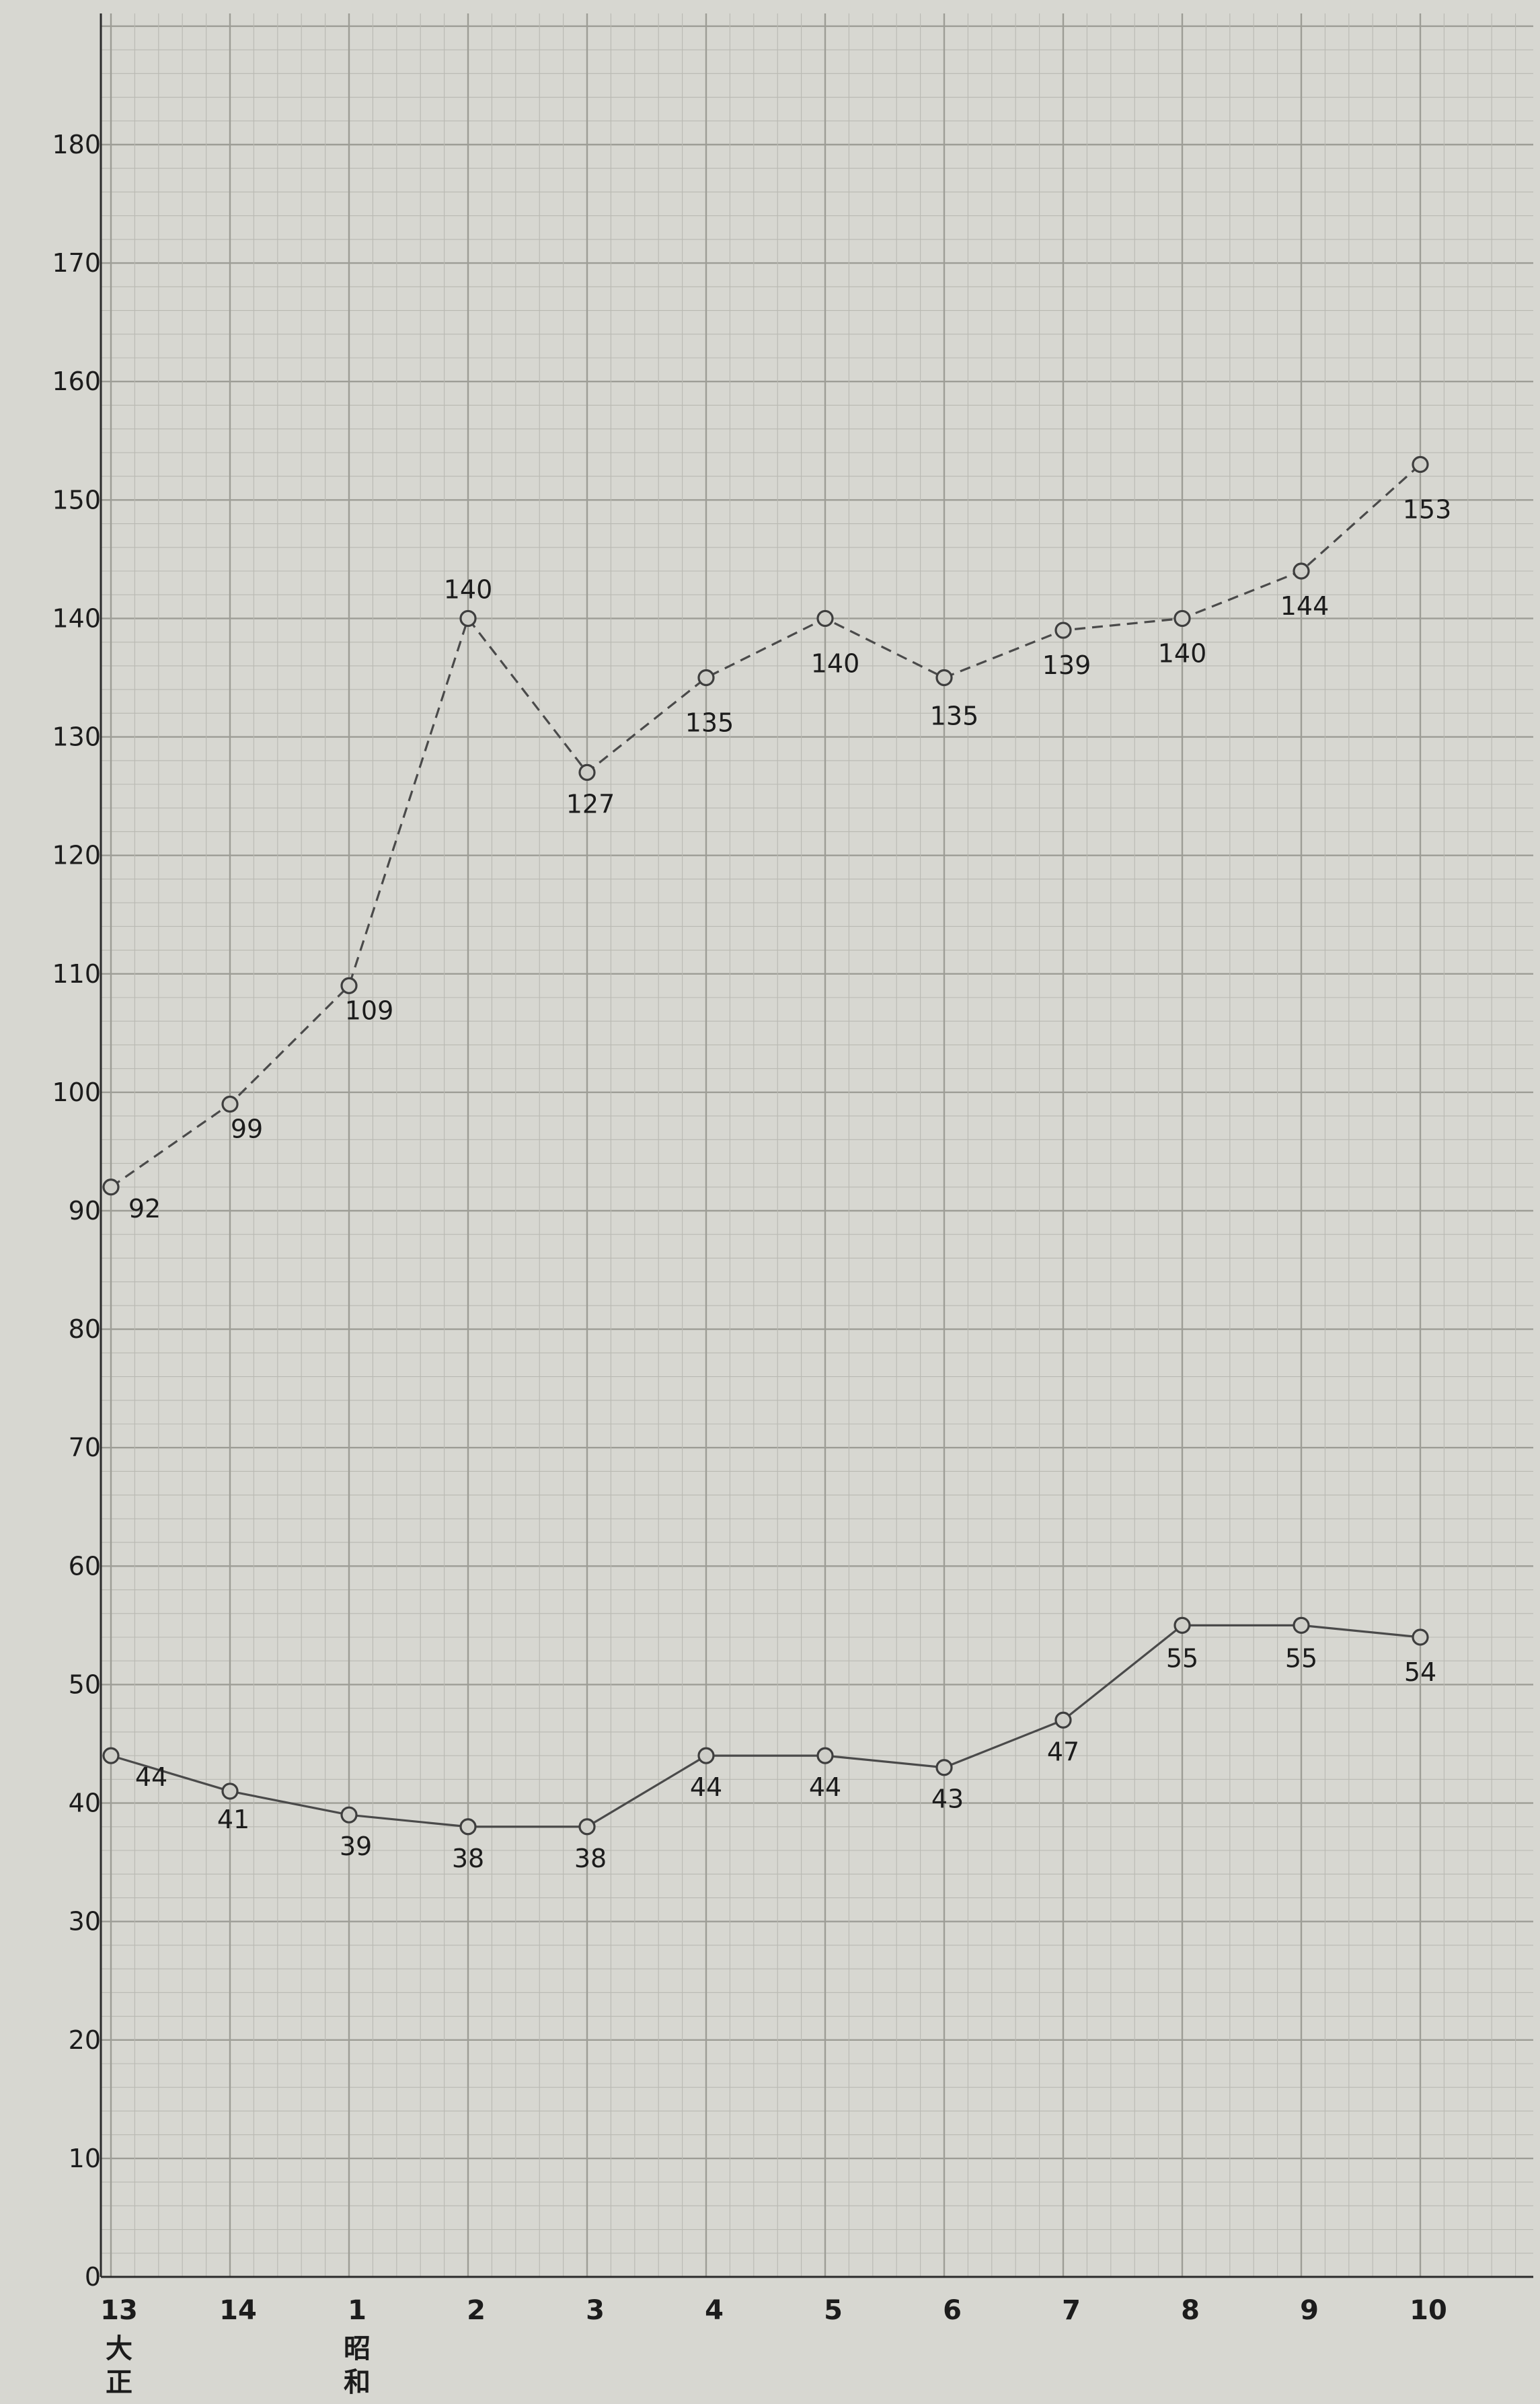 The height and width of the screenshot is (2404, 1540). What do you see at coordinates (766, 1726) in the screenshot?
I see `series-line` at bounding box center [766, 1726].